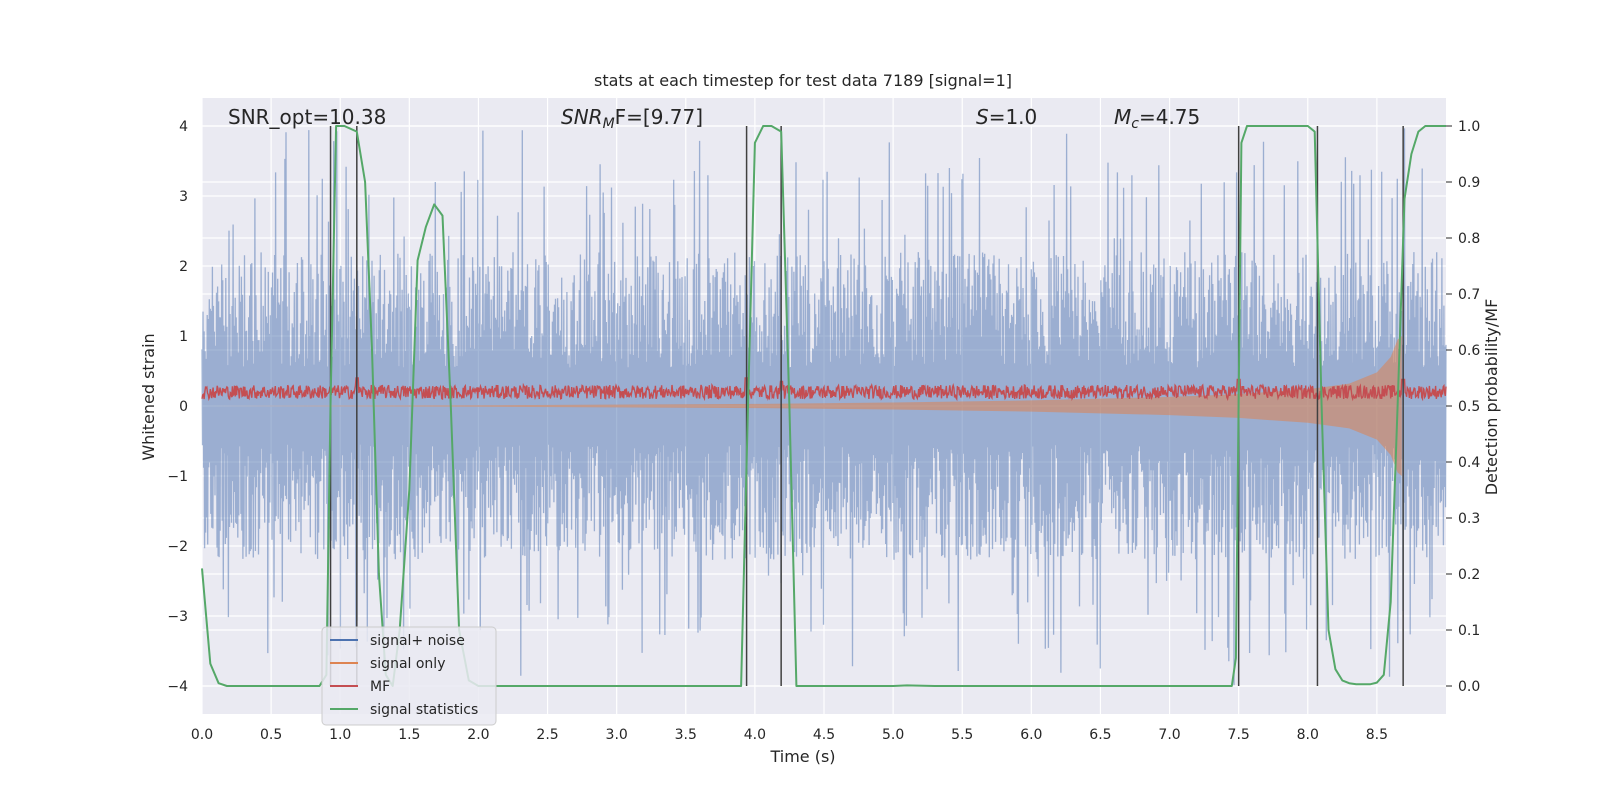 The width and height of the screenshot is (1600, 800). I want to click on annotation-mc-sub: c, so click(1135, 124).